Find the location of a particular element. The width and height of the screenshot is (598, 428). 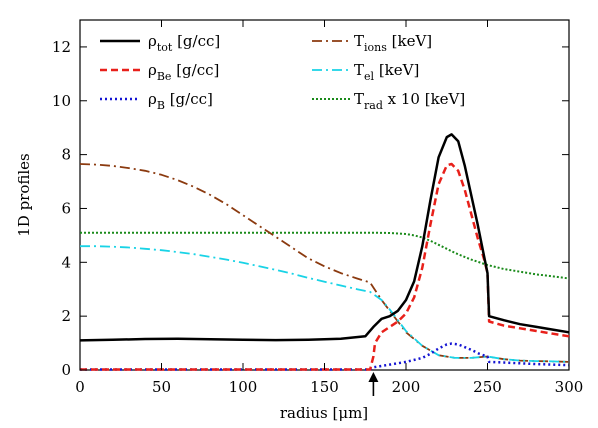

x-tick-label: 150 is located at coordinates (324, 387).